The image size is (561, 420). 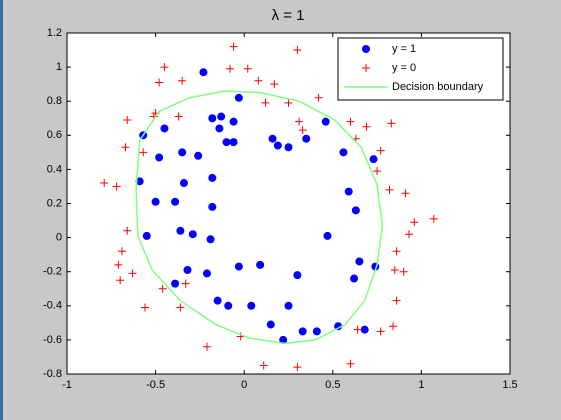 I want to click on y-tick-label: 1, so click(x=59, y=67).